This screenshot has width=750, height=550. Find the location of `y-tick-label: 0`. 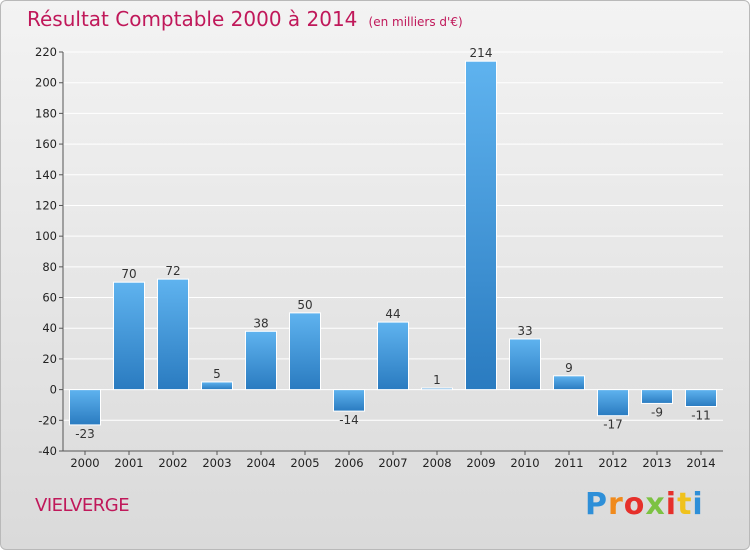

y-tick-label: 0 is located at coordinates (53, 390).